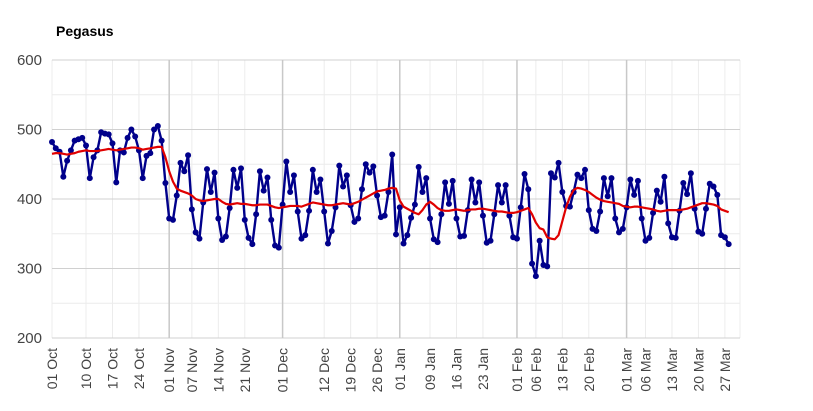 The height and width of the screenshot is (411, 813). I want to click on y-tick-label: 200, so click(29, 338).